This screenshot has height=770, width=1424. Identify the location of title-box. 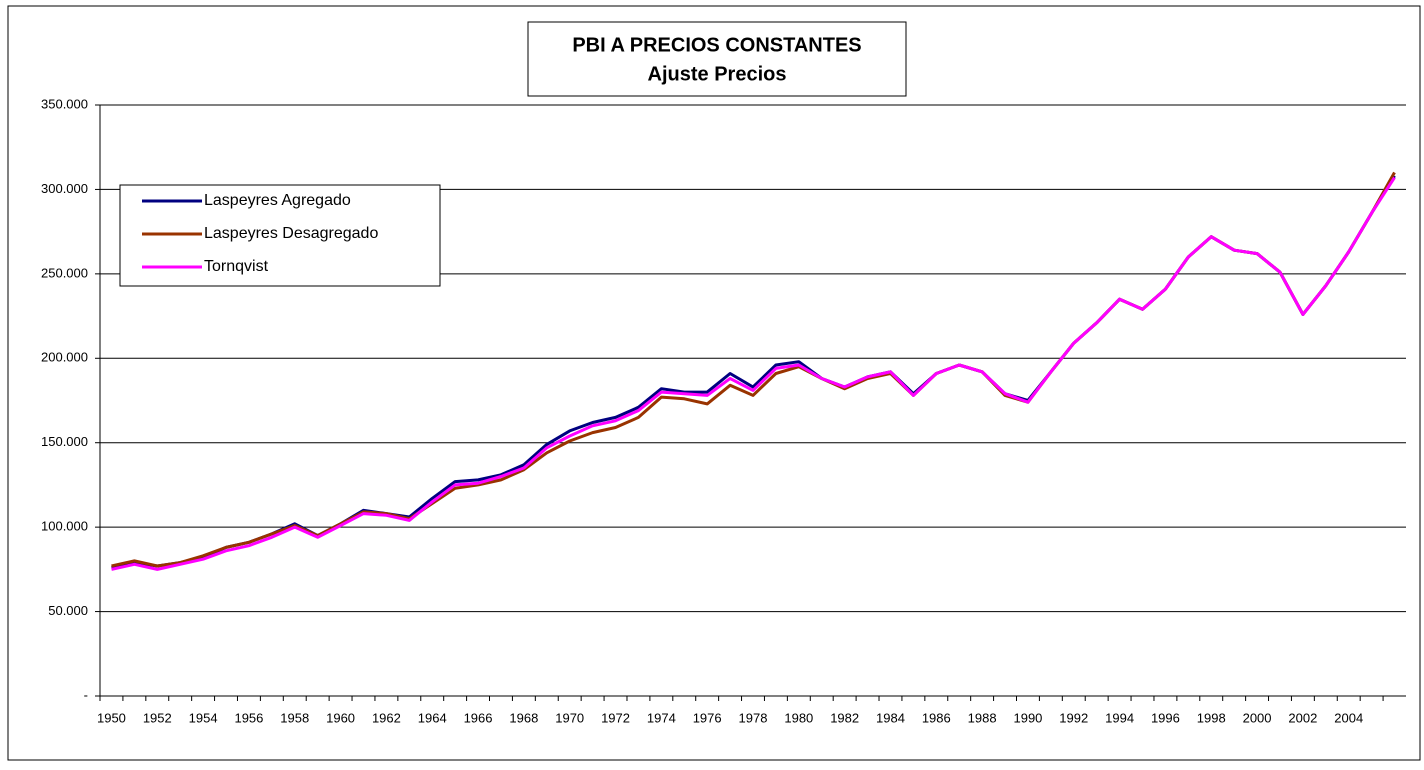
(717, 59).